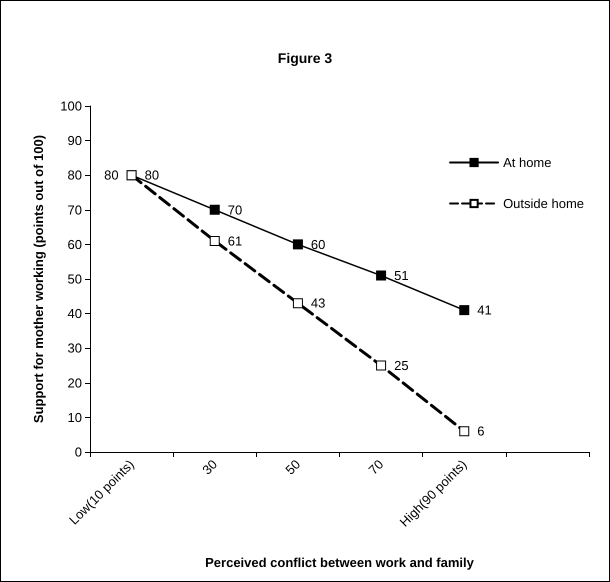 The width and height of the screenshot is (610, 582). I want to click on y-tick-label: 50, so click(75, 279).